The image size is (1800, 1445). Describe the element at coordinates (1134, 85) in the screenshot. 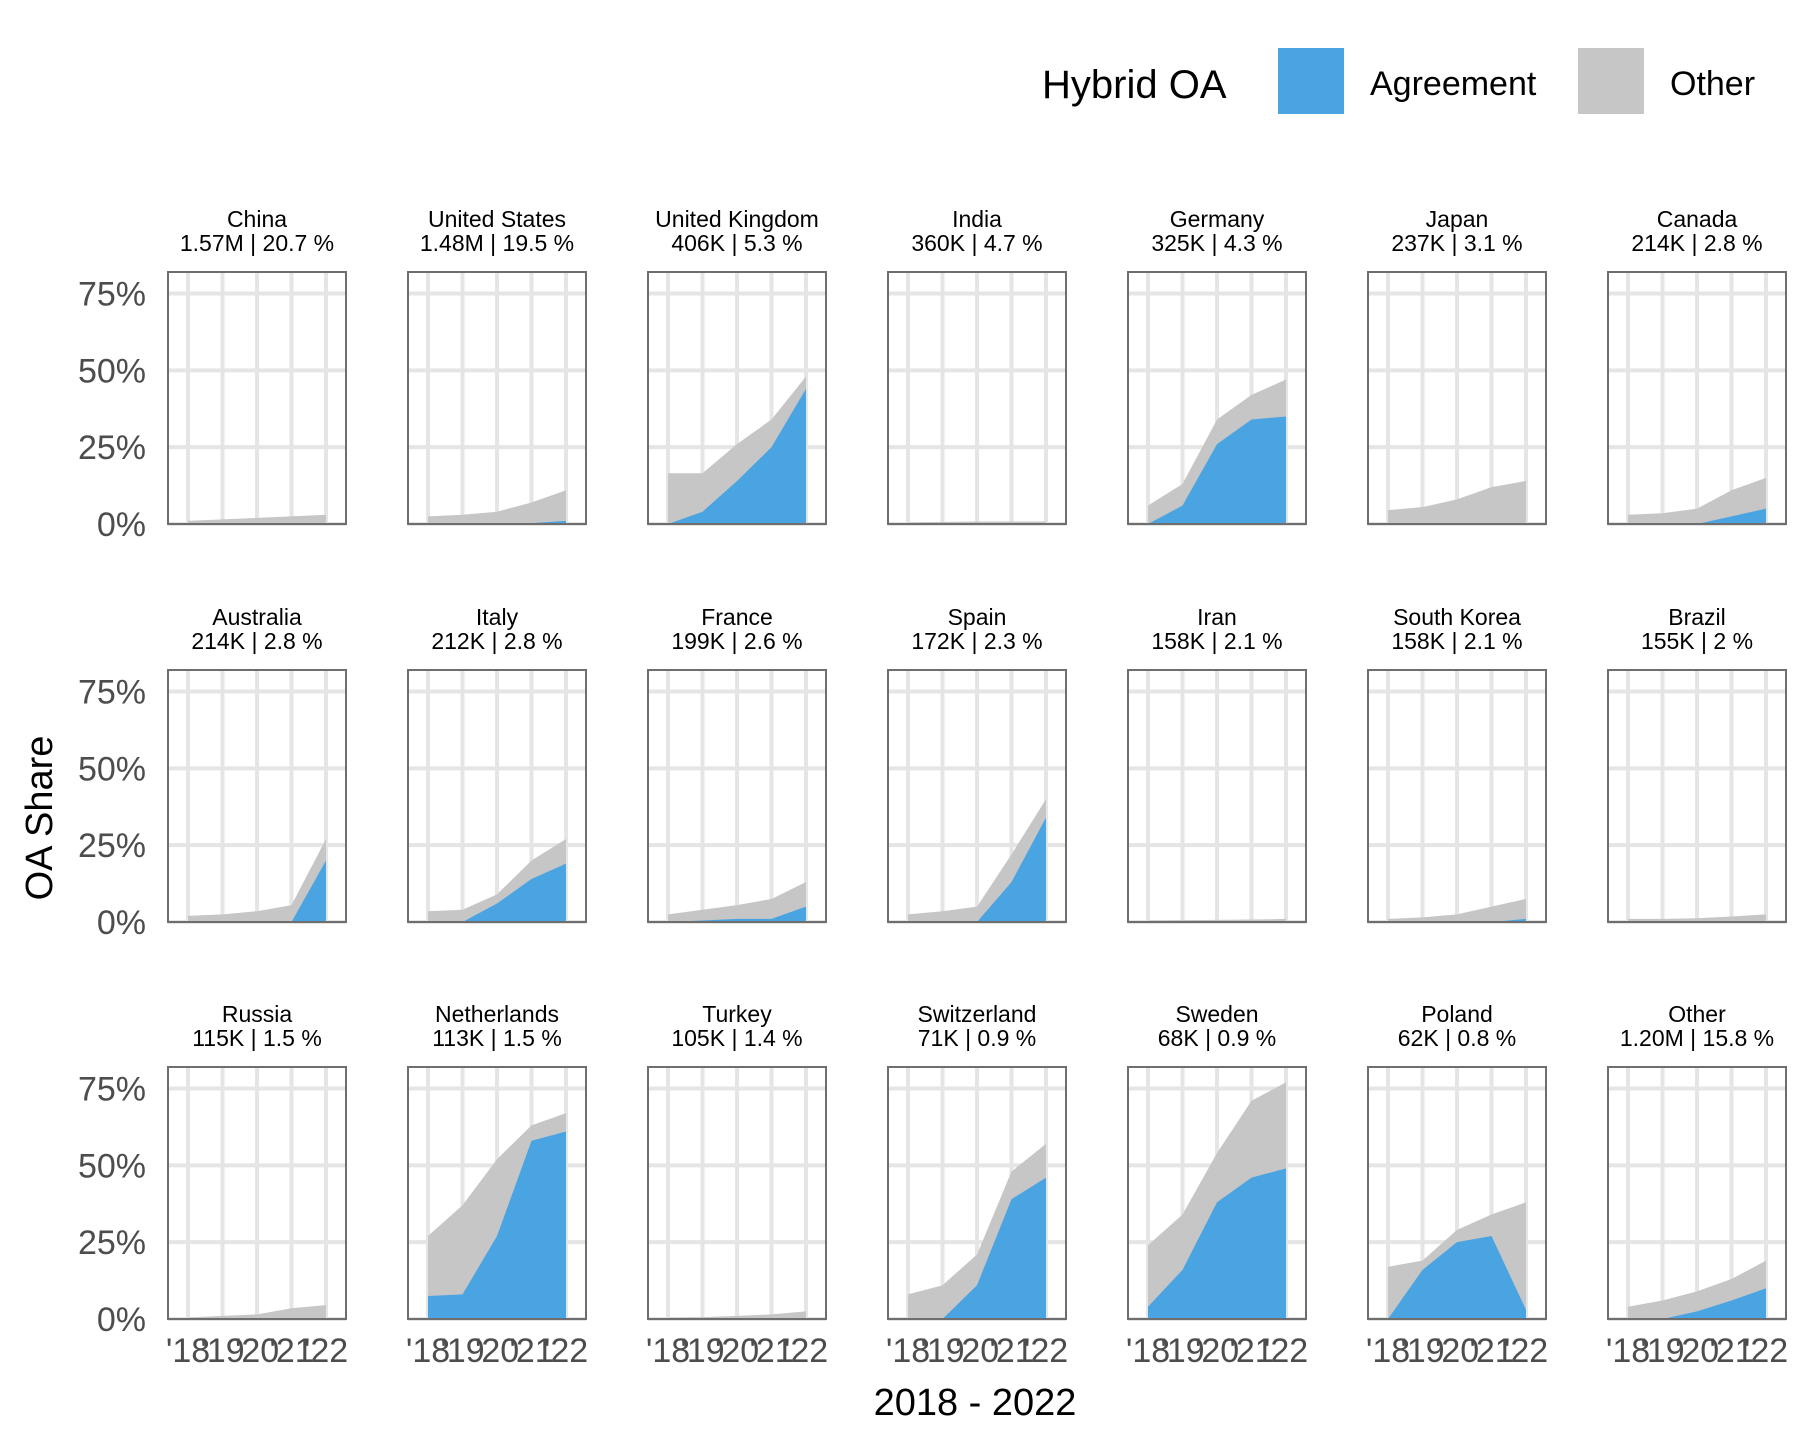

I see `legend-title: Hybrid OA` at that location.